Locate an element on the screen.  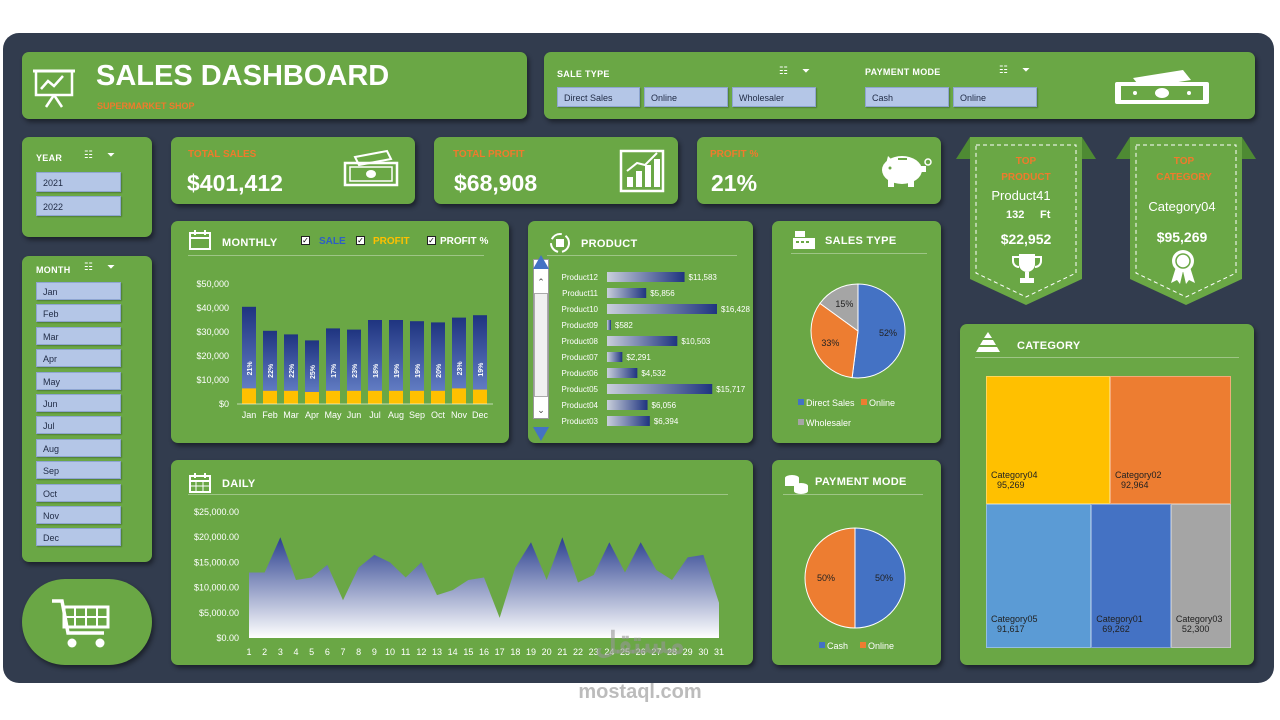
treemap-label: Category04 is located at coordinates (1014, 474).